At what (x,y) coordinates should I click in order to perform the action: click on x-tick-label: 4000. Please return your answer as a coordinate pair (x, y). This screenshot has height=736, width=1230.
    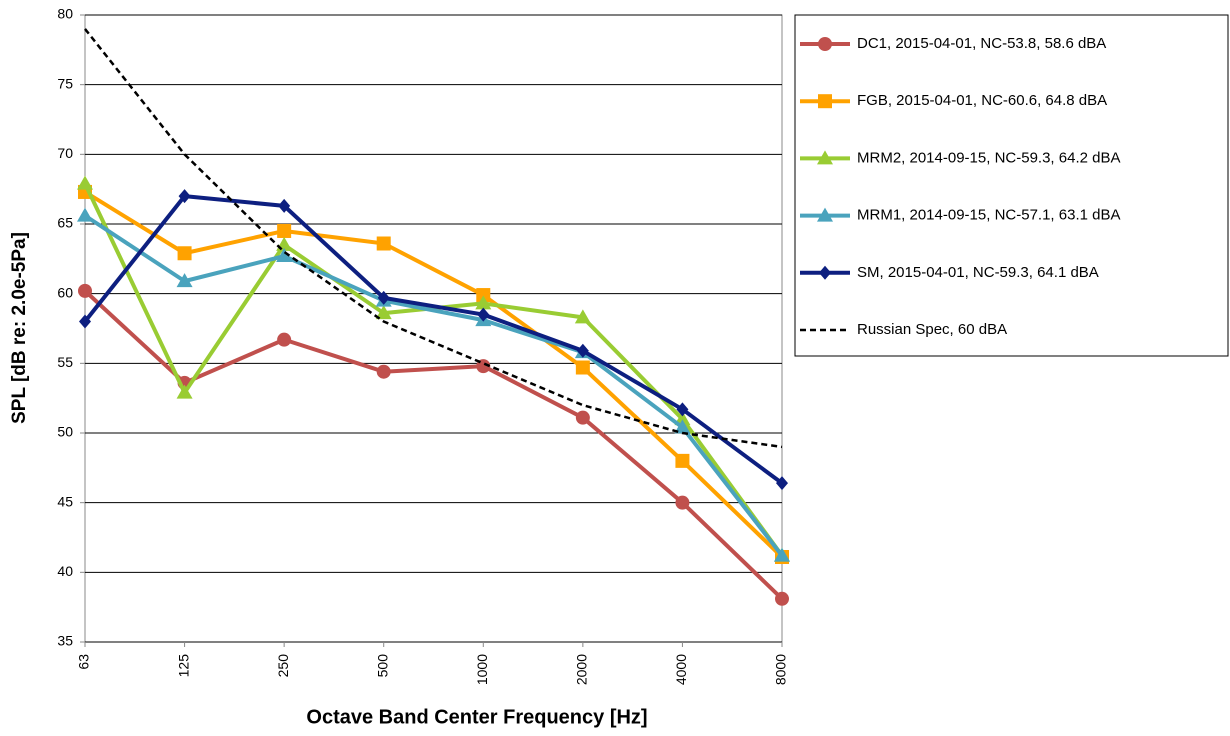
    Looking at the image, I should click on (681, 669).